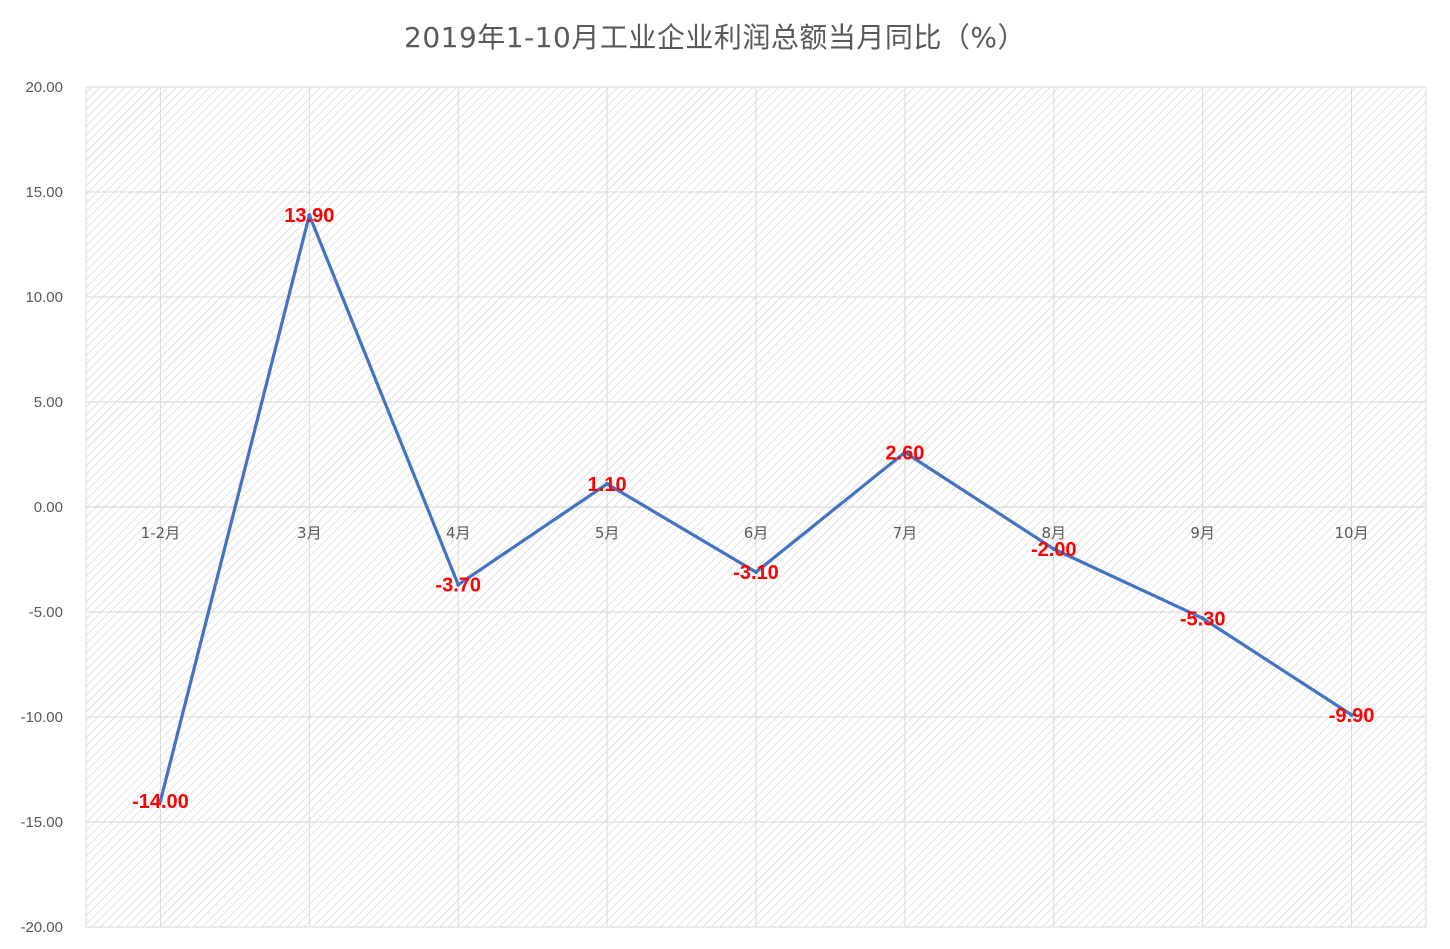 The image size is (1450, 949). What do you see at coordinates (905, 533) in the screenshot?
I see `x-tick-label: 7月` at bounding box center [905, 533].